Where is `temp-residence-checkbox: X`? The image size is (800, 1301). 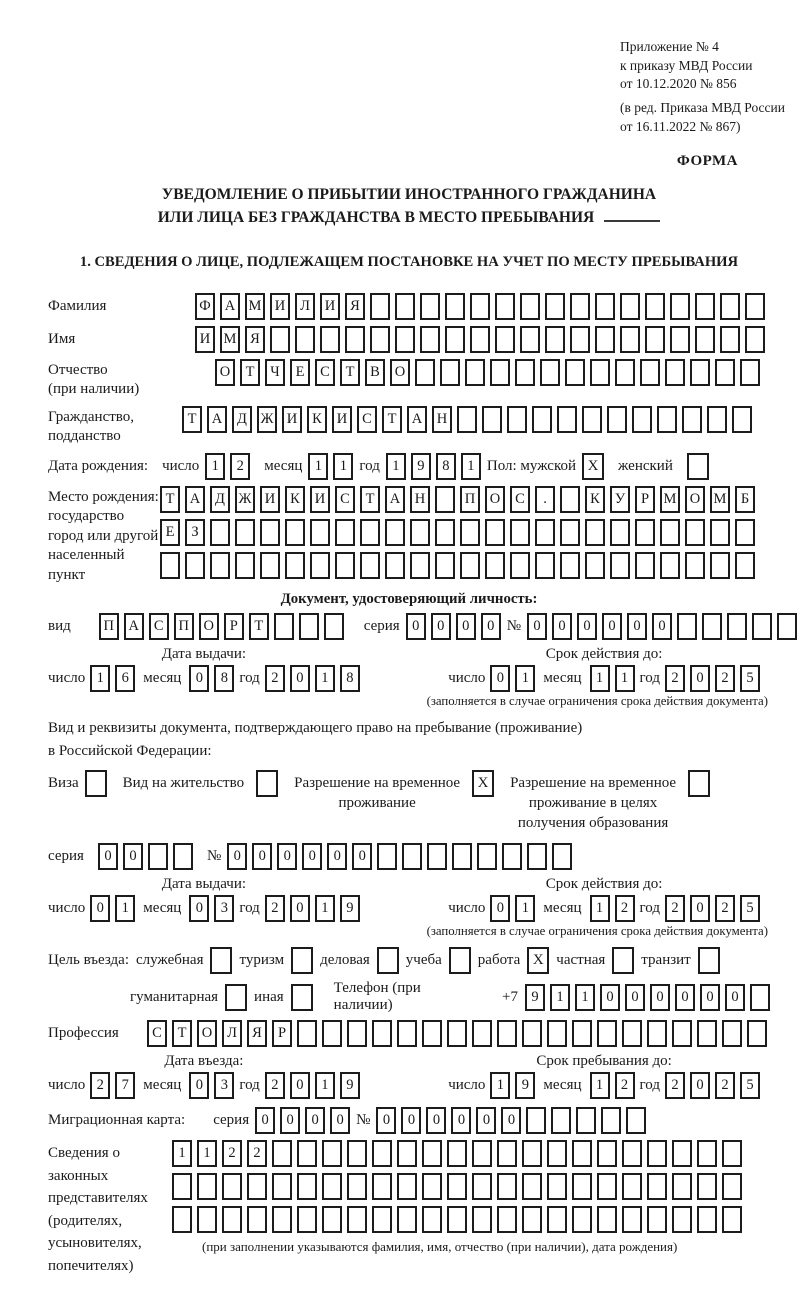 temp-residence-checkbox: X is located at coordinates (483, 783).